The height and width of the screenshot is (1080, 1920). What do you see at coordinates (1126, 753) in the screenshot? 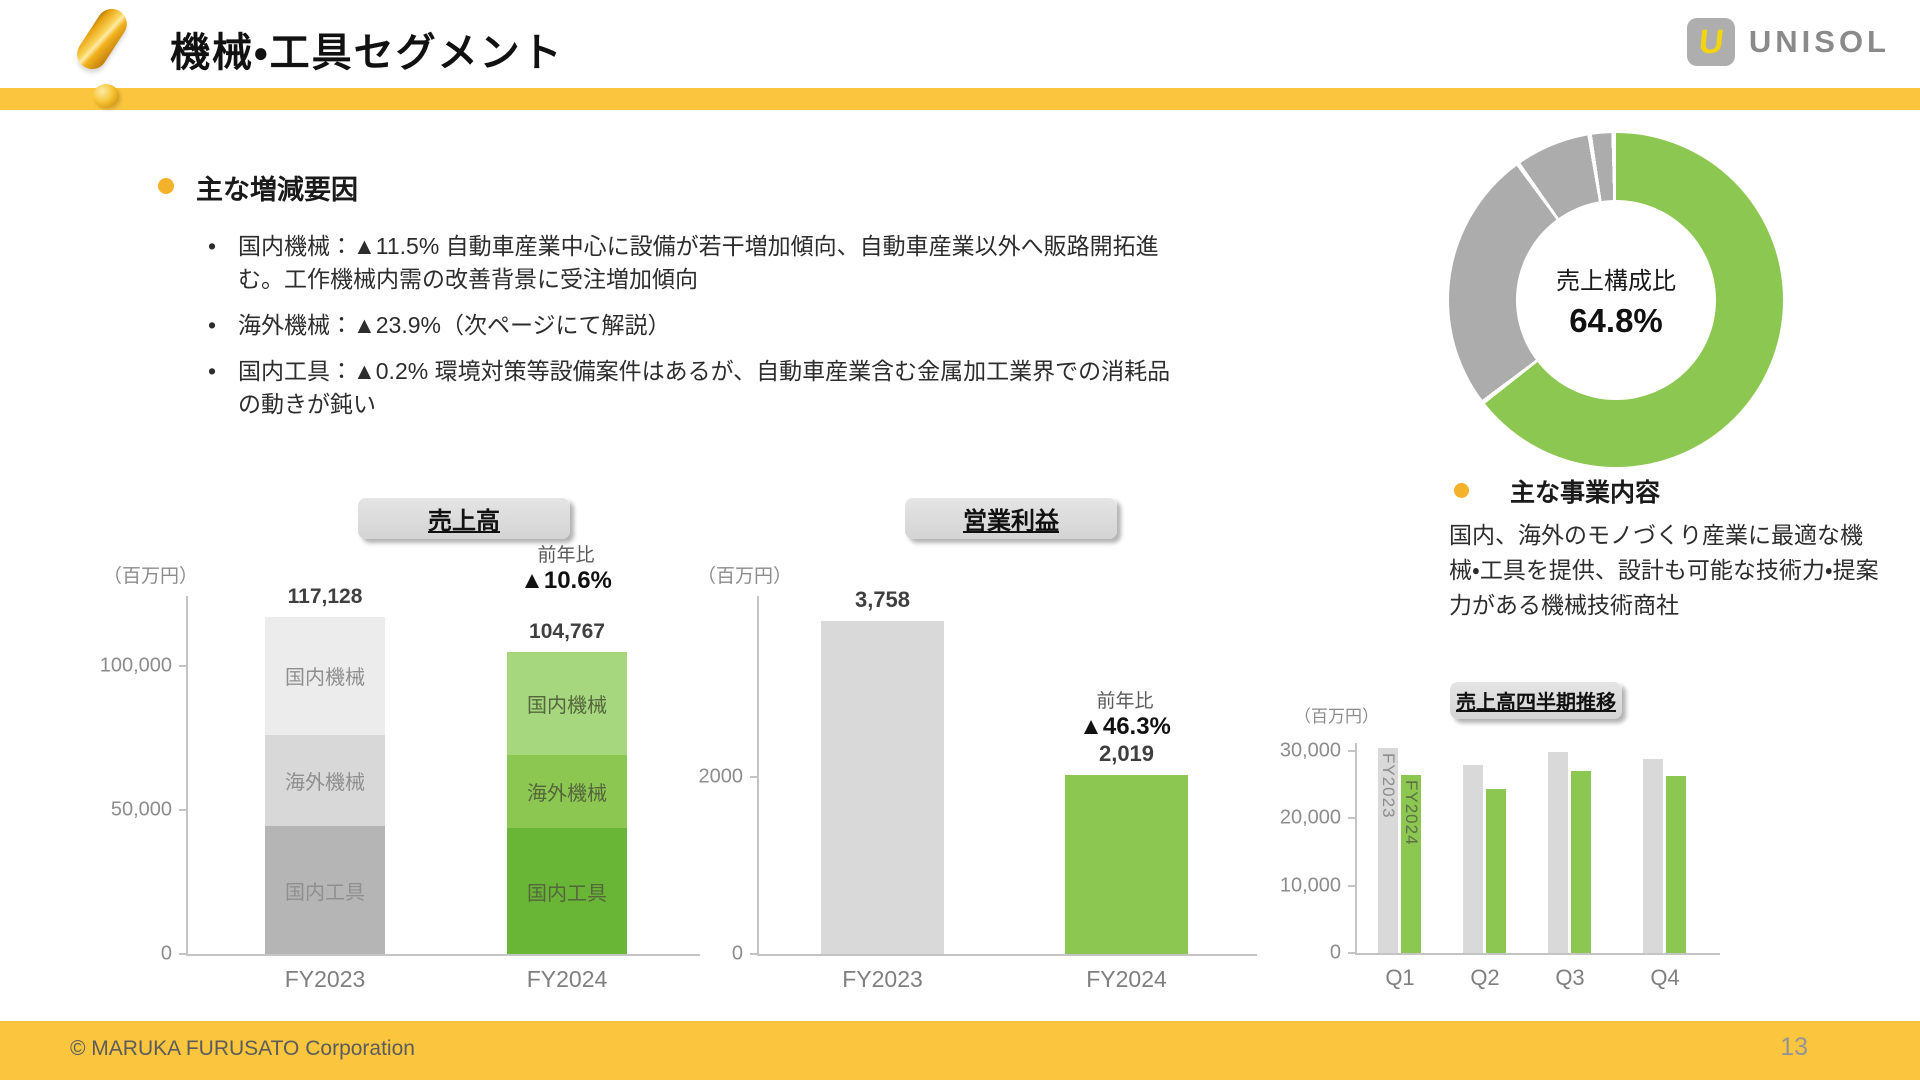
I see `bar-value-label: 2,019` at bounding box center [1126, 753].